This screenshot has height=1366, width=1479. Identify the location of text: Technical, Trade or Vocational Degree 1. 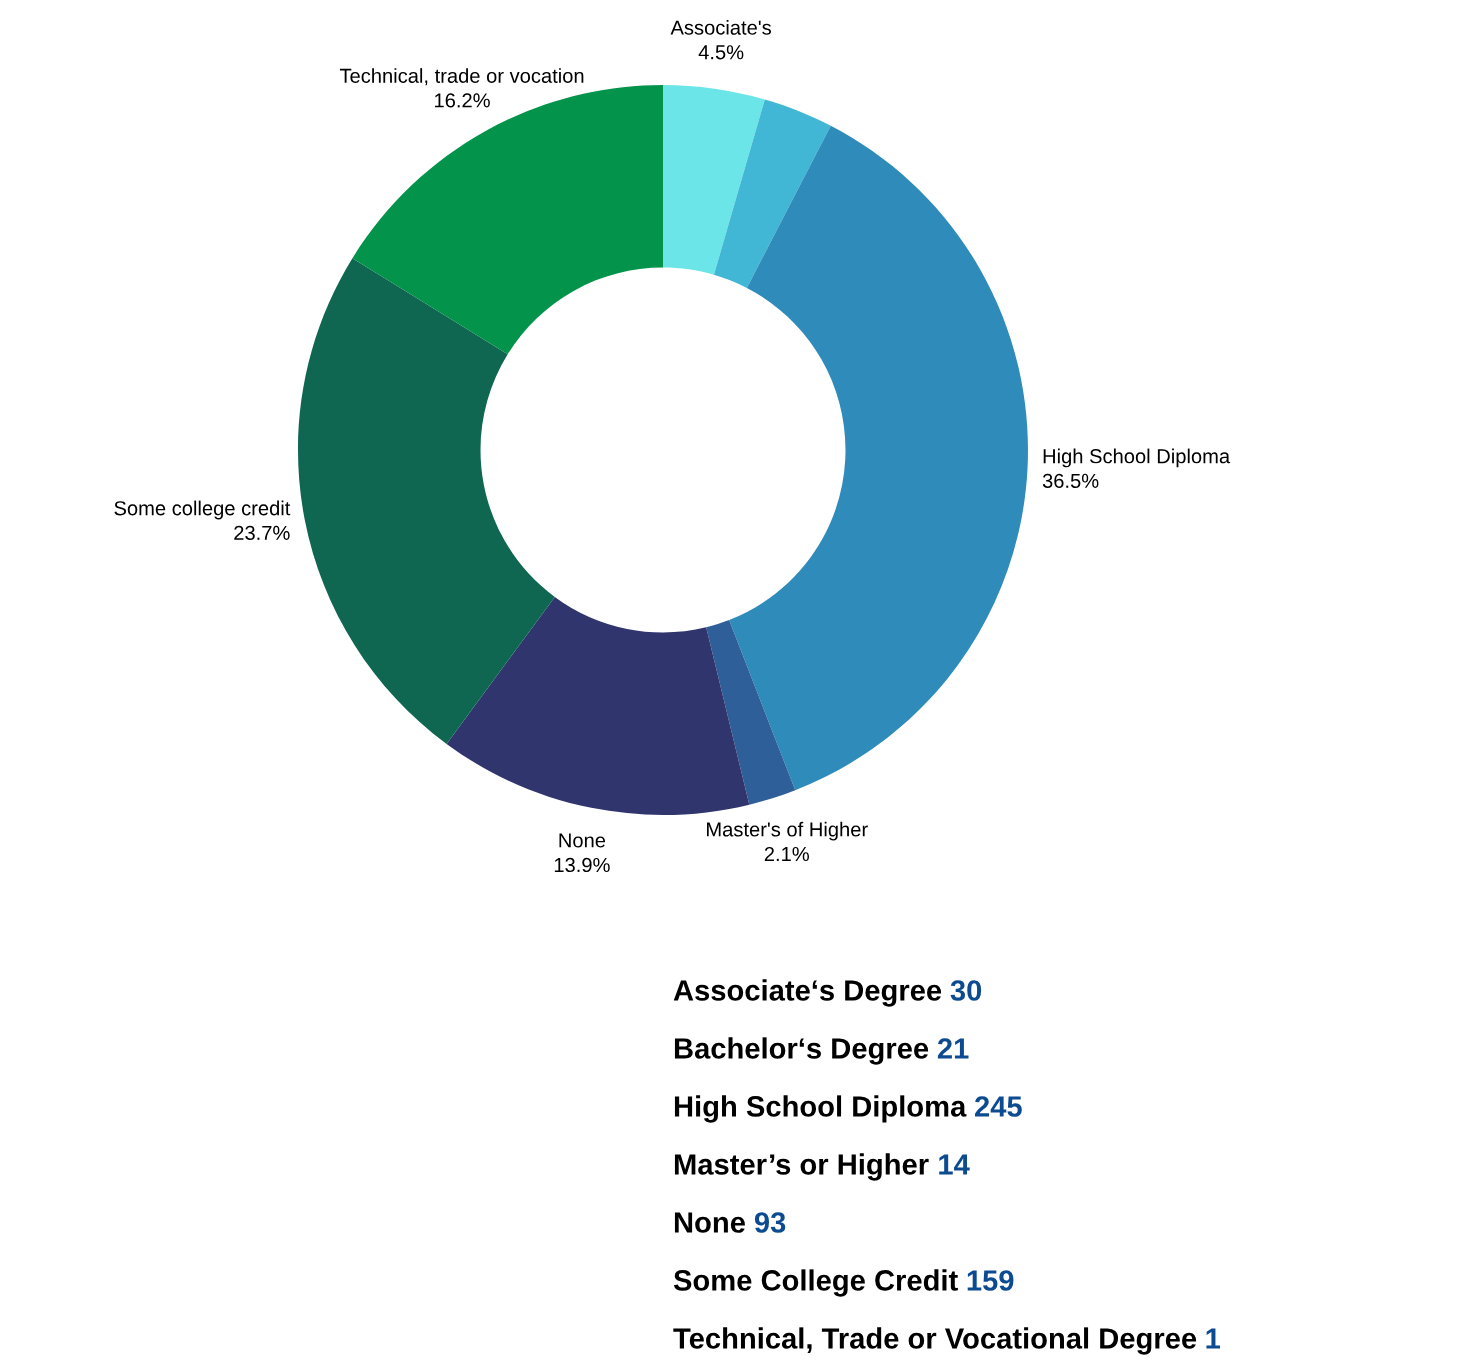
(947, 1341).